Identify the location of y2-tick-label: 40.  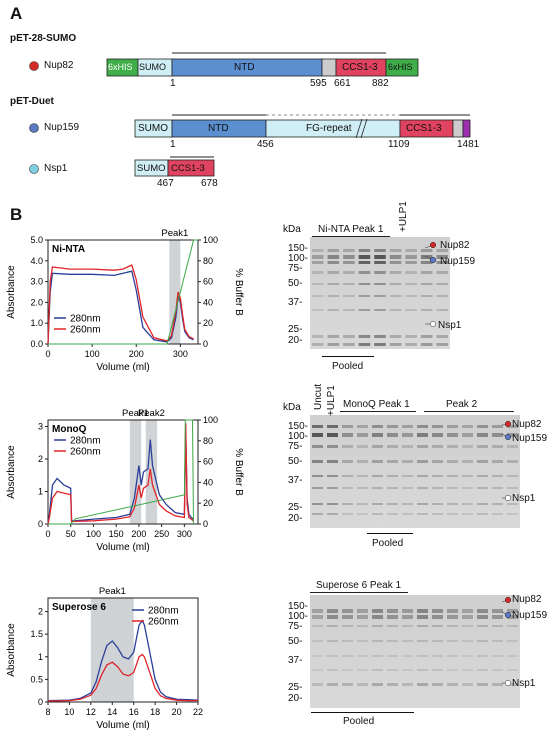
(208, 302).